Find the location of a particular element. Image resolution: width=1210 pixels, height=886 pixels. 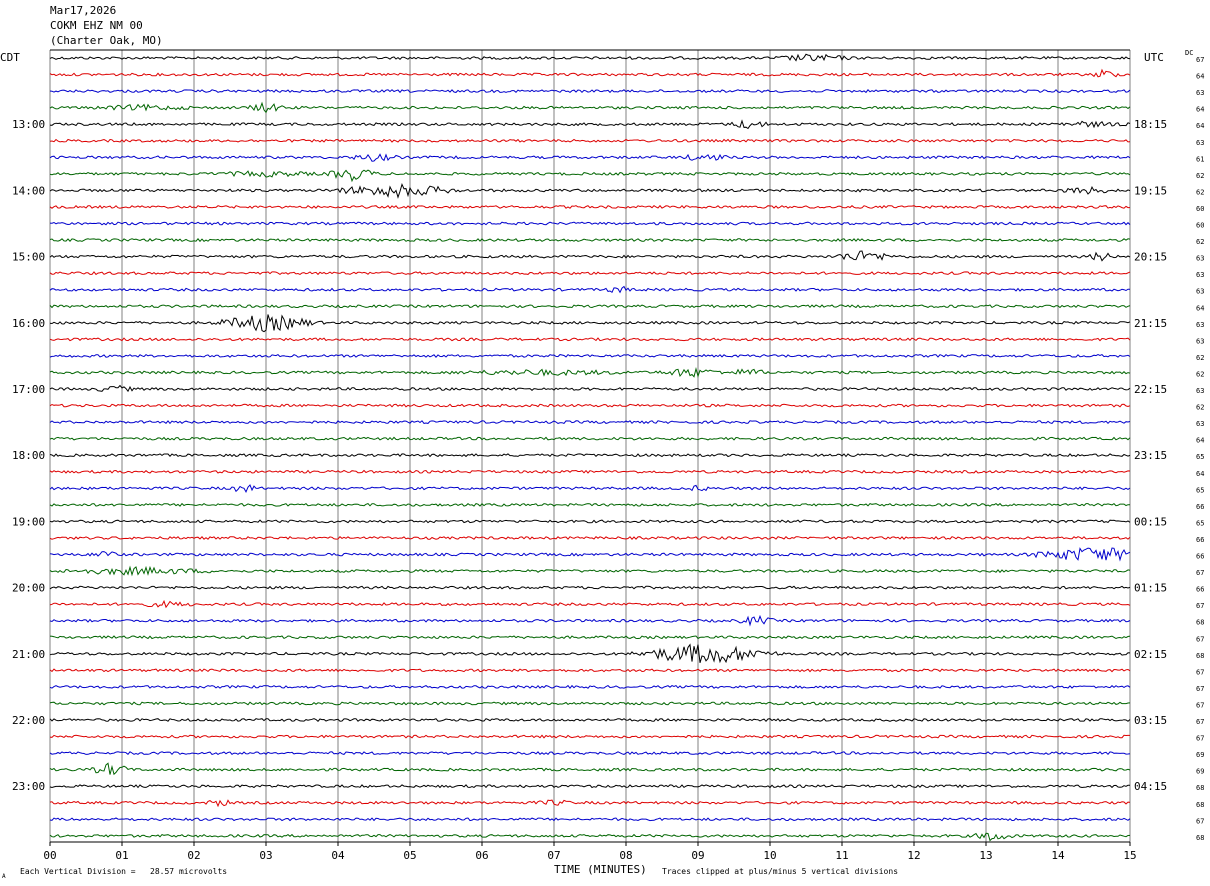

x-tick-label: 08 is located at coordinates (625, 855).